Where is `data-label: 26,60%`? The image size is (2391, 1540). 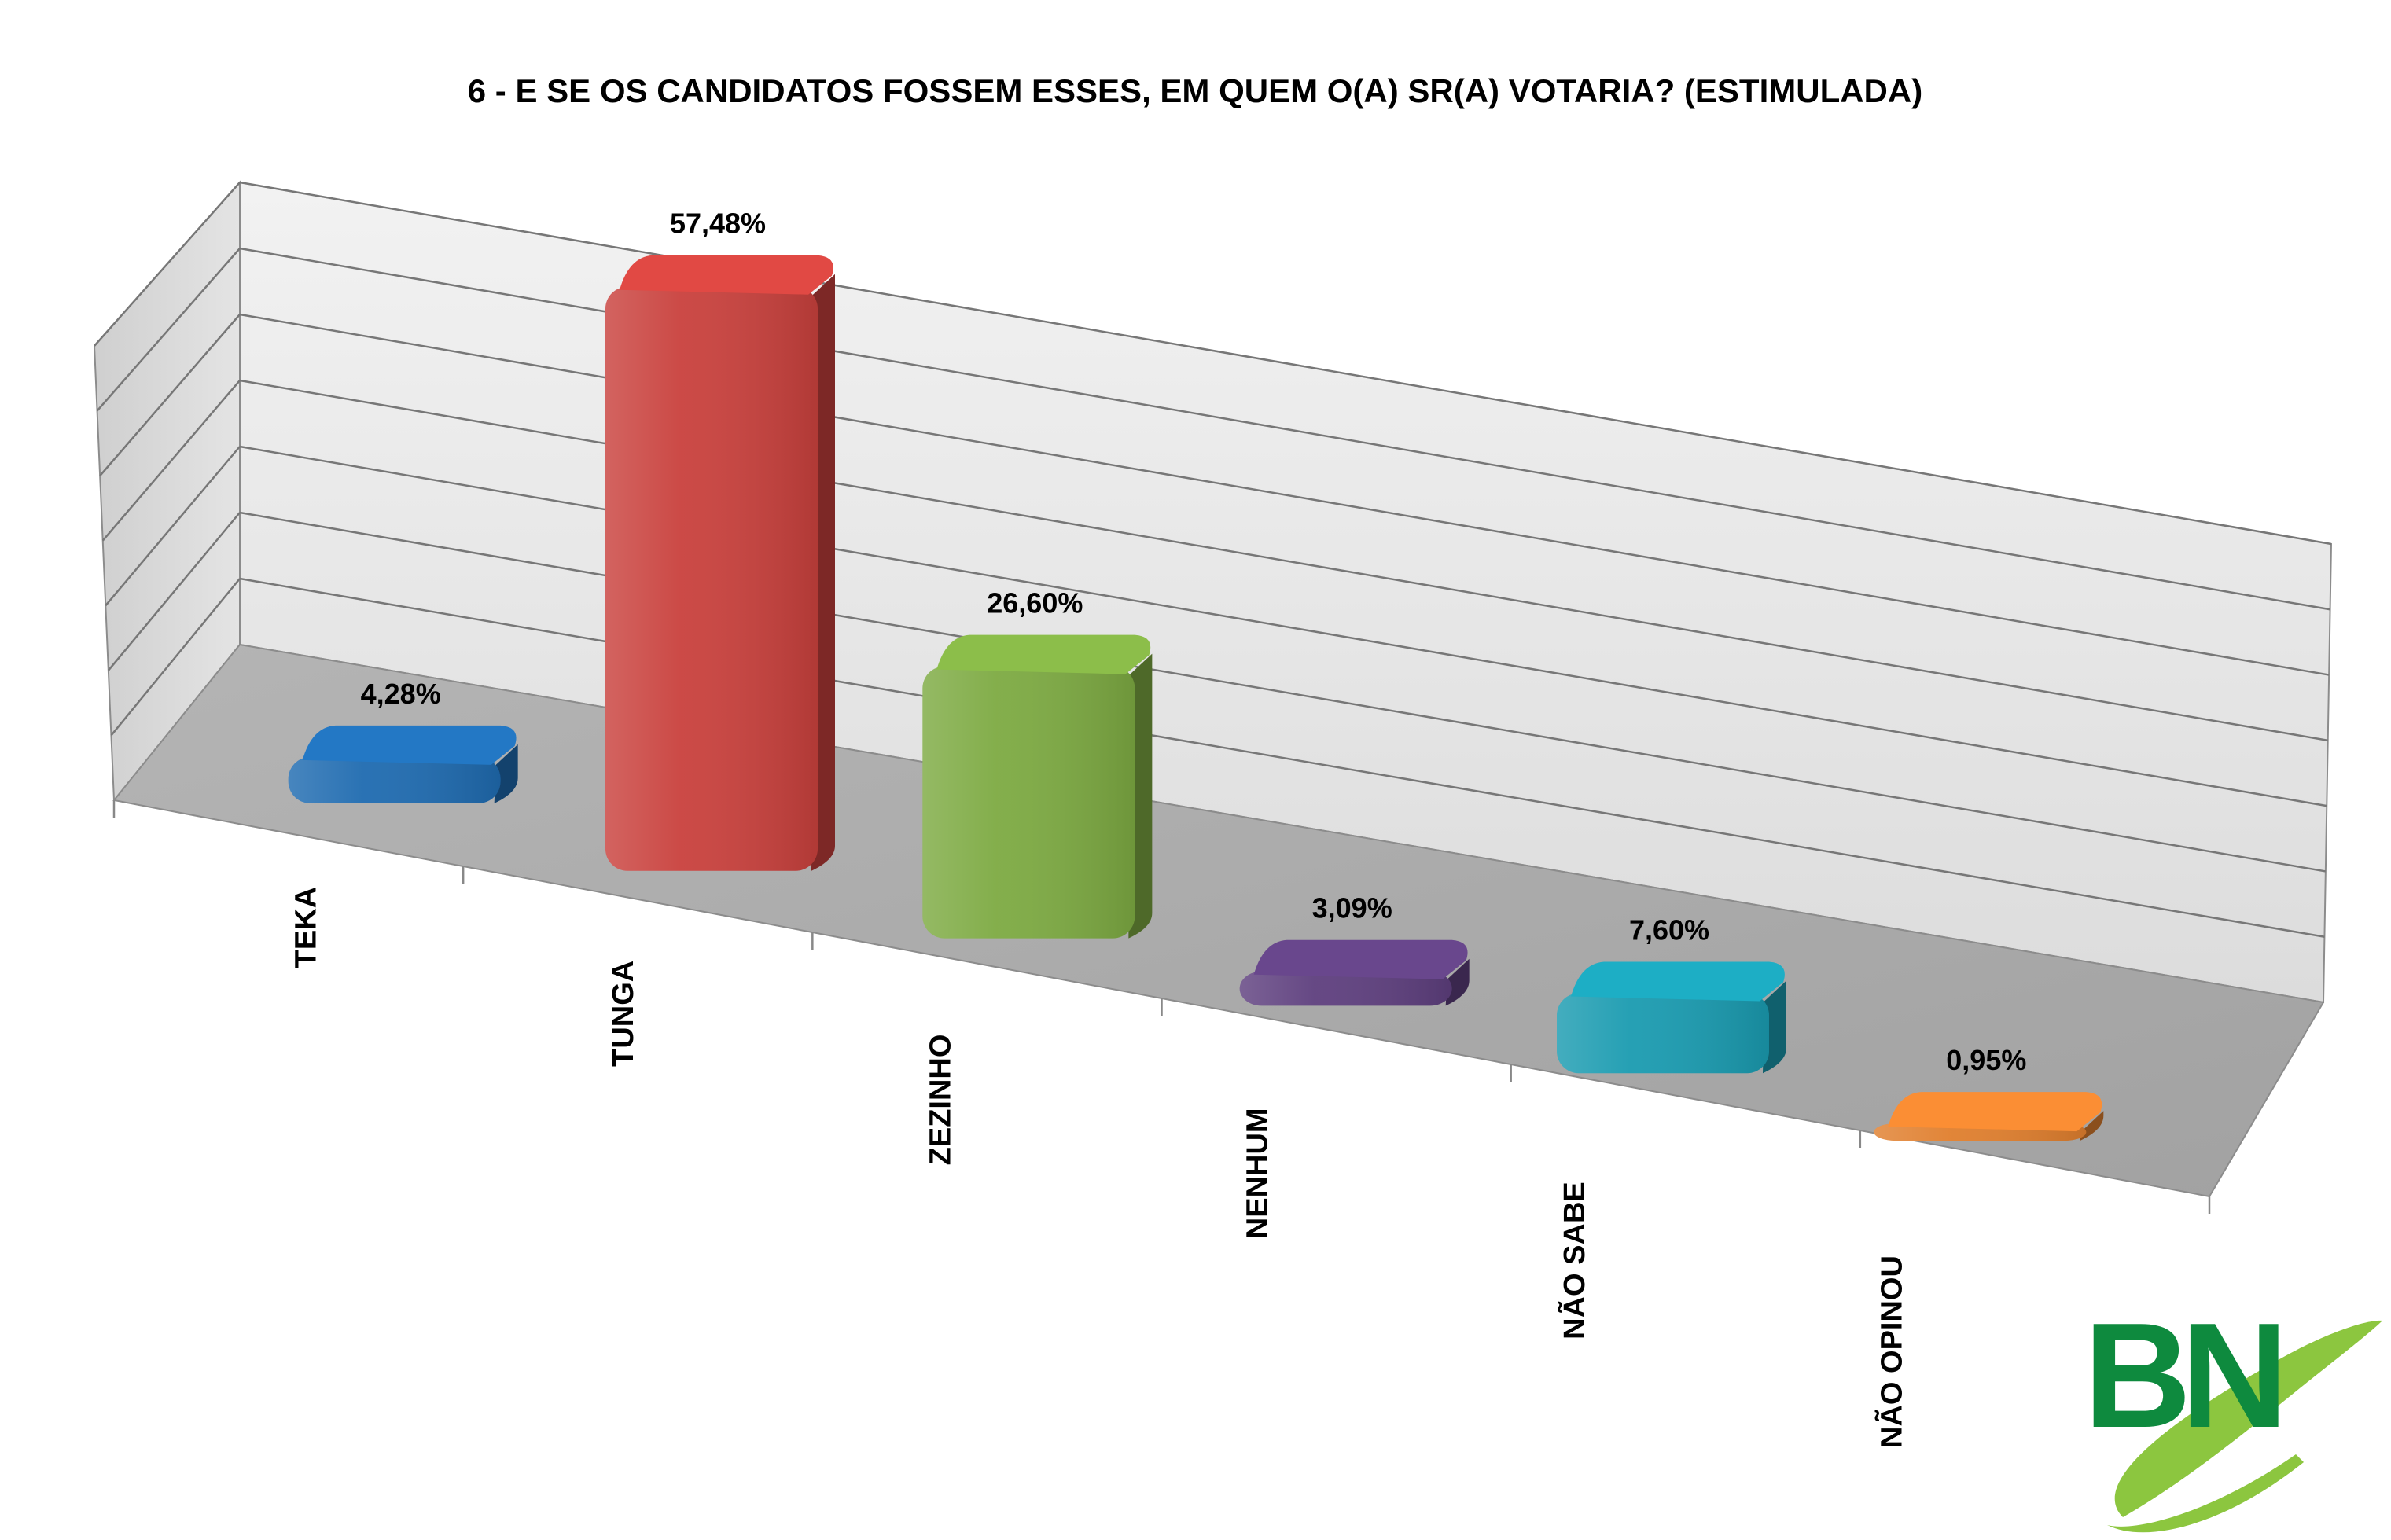
data-label: 26,60% is located at coordinates (1035, 603).